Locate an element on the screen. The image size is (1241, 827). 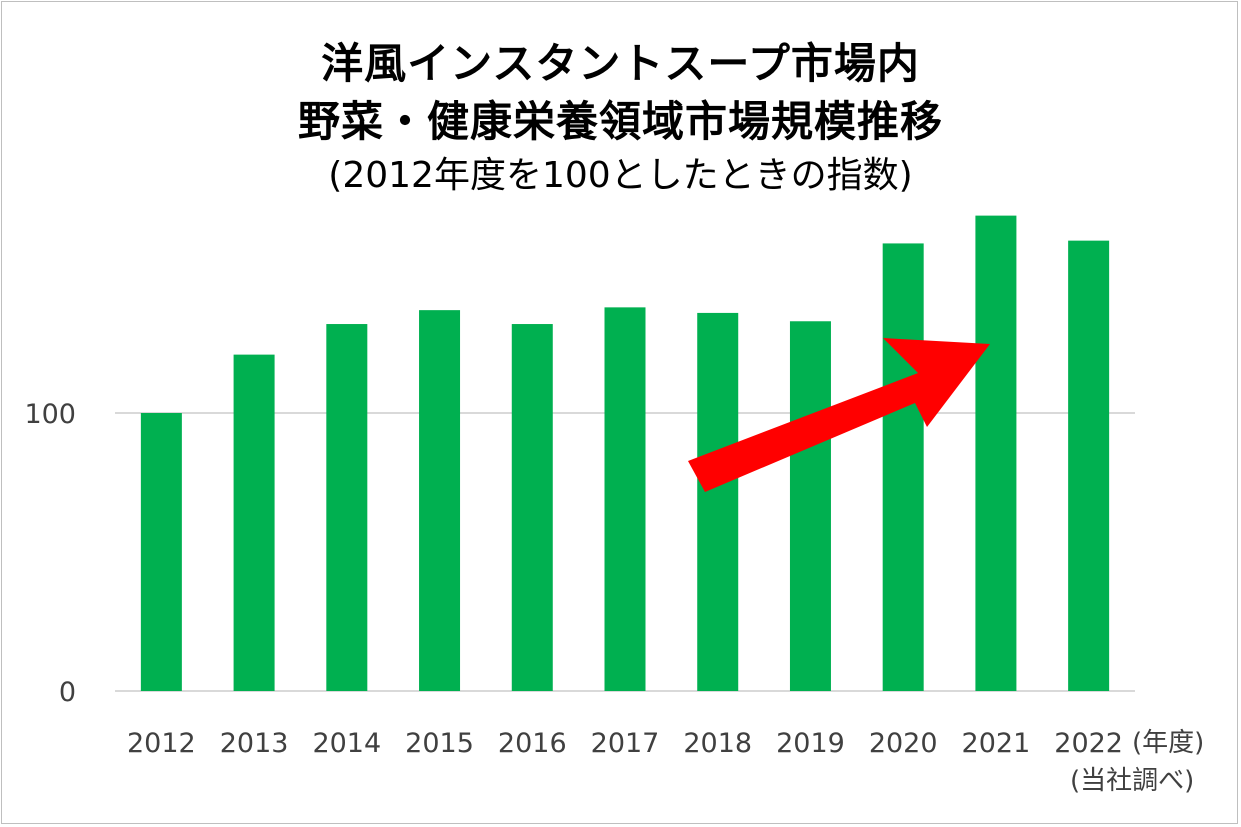
x-tick-label: 2018 is located at coordinates (717, 743).